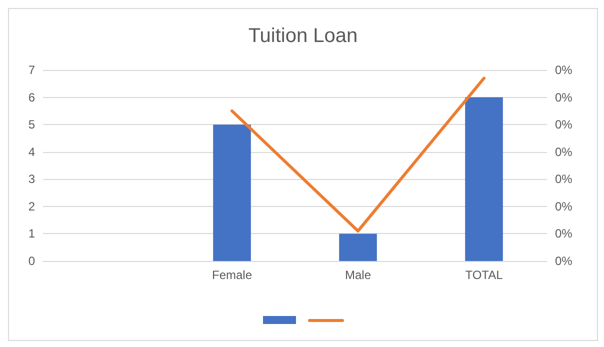 This screenshot has width=604, height=347. What do you see at coordinates (32, 125) in the screenshot?
I see `y-tick-label: 5` at bounding box center [32, 125].